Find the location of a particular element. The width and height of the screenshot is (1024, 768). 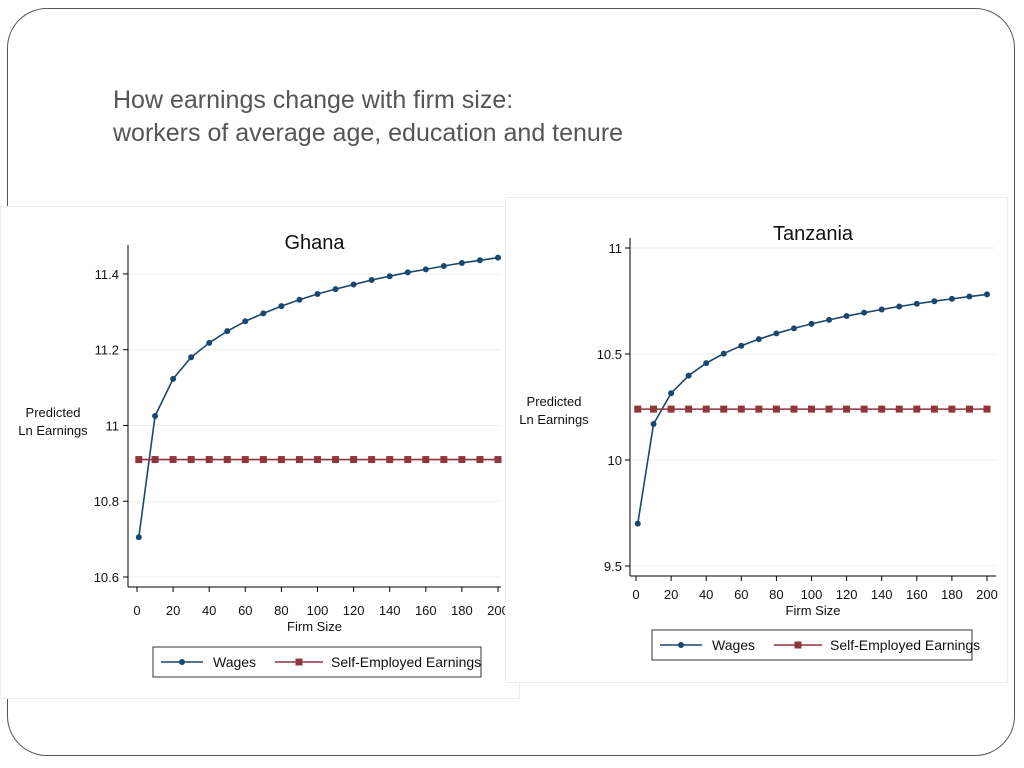

y-tick-label: 10 is located at coordinates (615, 460).